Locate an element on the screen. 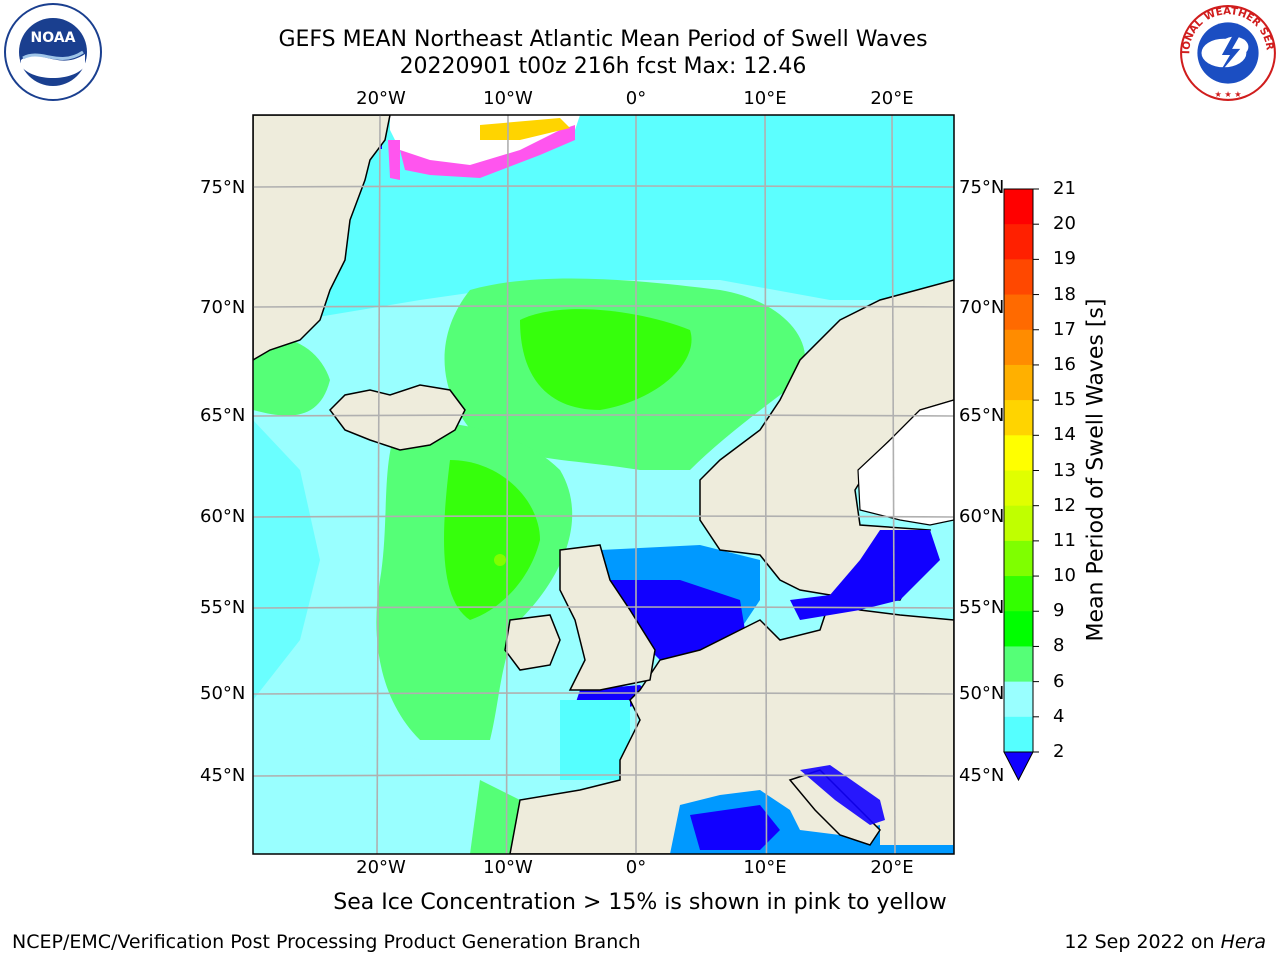 This screenshot has height=960, width=1280. chart-subtitle: 20220901 t00z 216h fcst Max: 12.46 is located at coordinates (603, 66).